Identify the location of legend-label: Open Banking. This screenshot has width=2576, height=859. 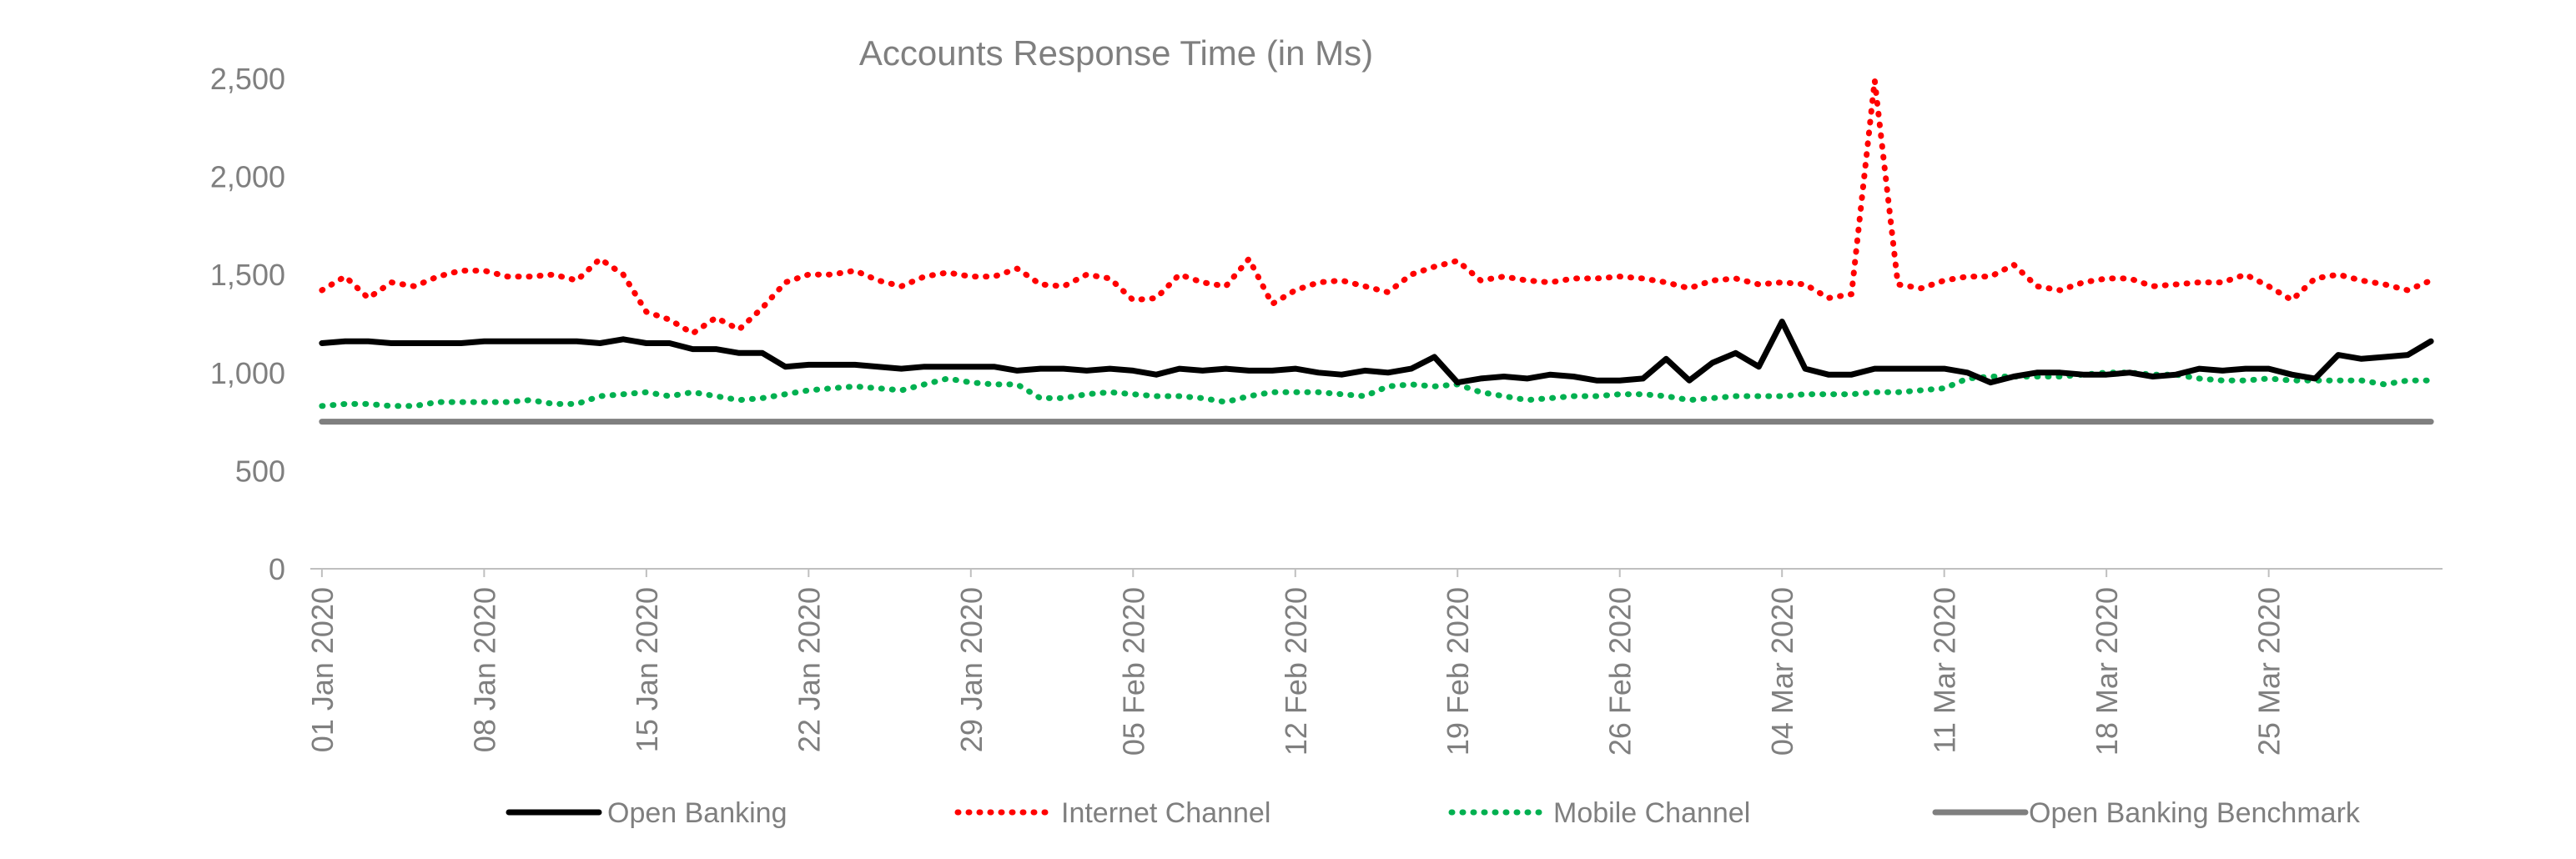
(697, 813).